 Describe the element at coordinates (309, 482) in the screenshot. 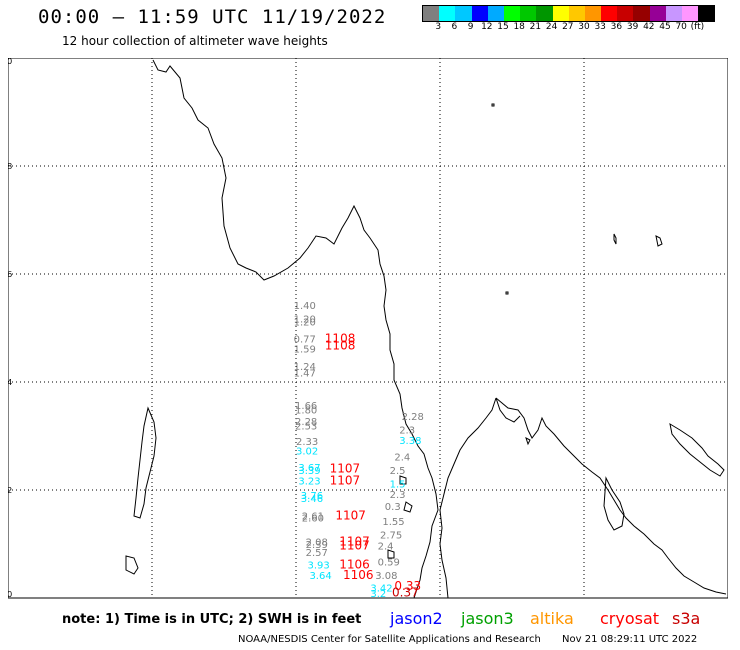

I see `wave-height-label: 3.23` at that location.